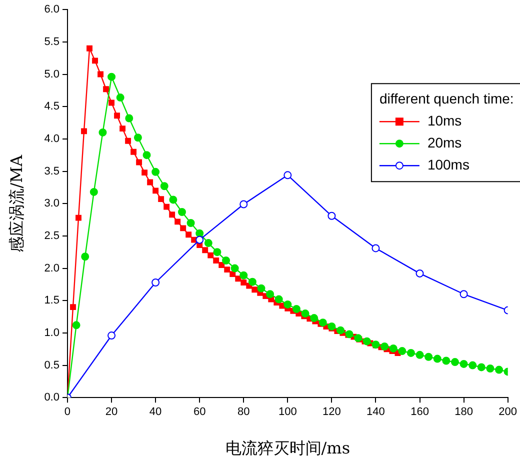 Image resolution: width=520 pixels, height=467 pixels. I want to click on x-tick-label: 160, so click(419, 412).